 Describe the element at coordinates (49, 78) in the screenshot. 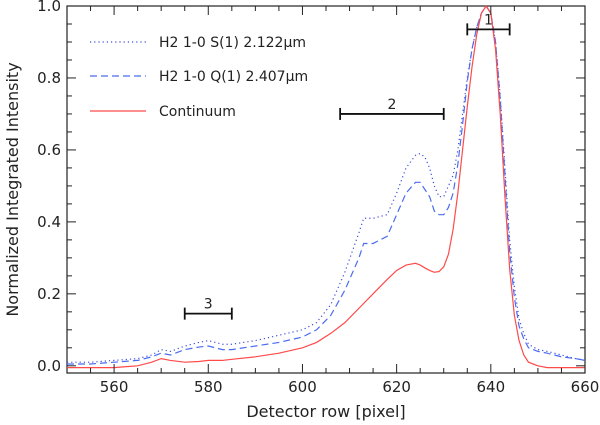

I see `y-tick-label: 0.8` at that location.